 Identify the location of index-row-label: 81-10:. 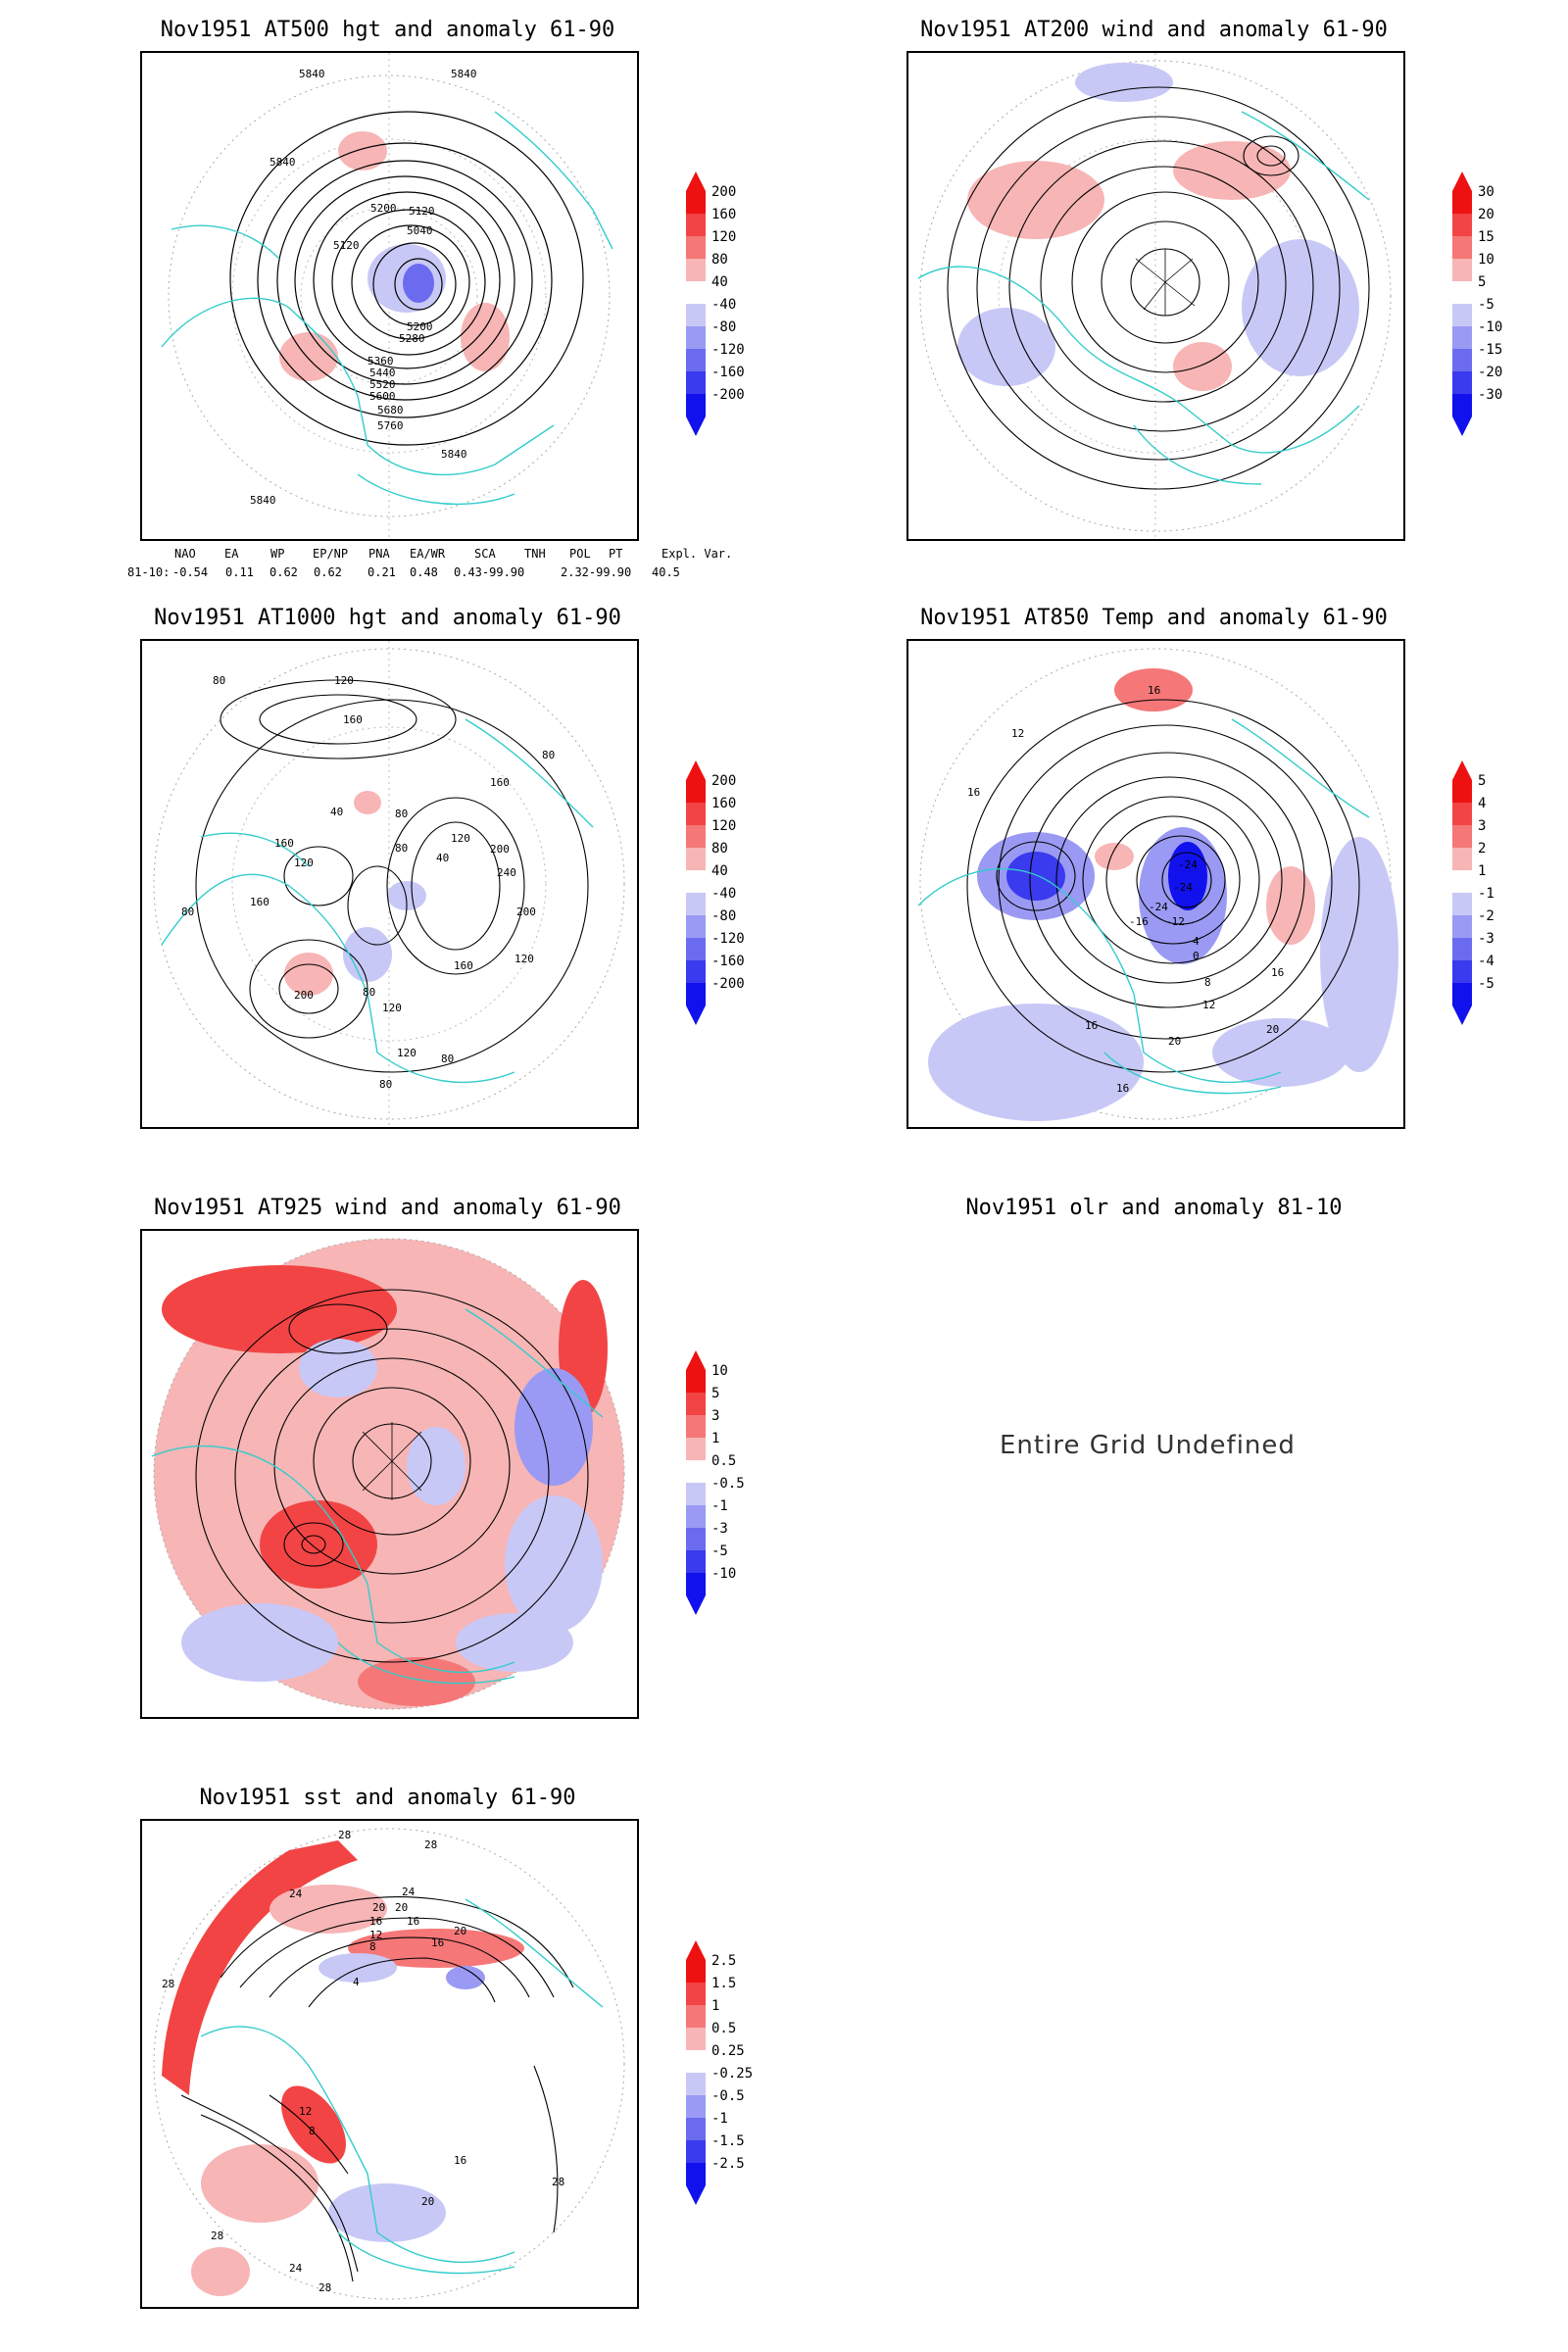
(149, 572).